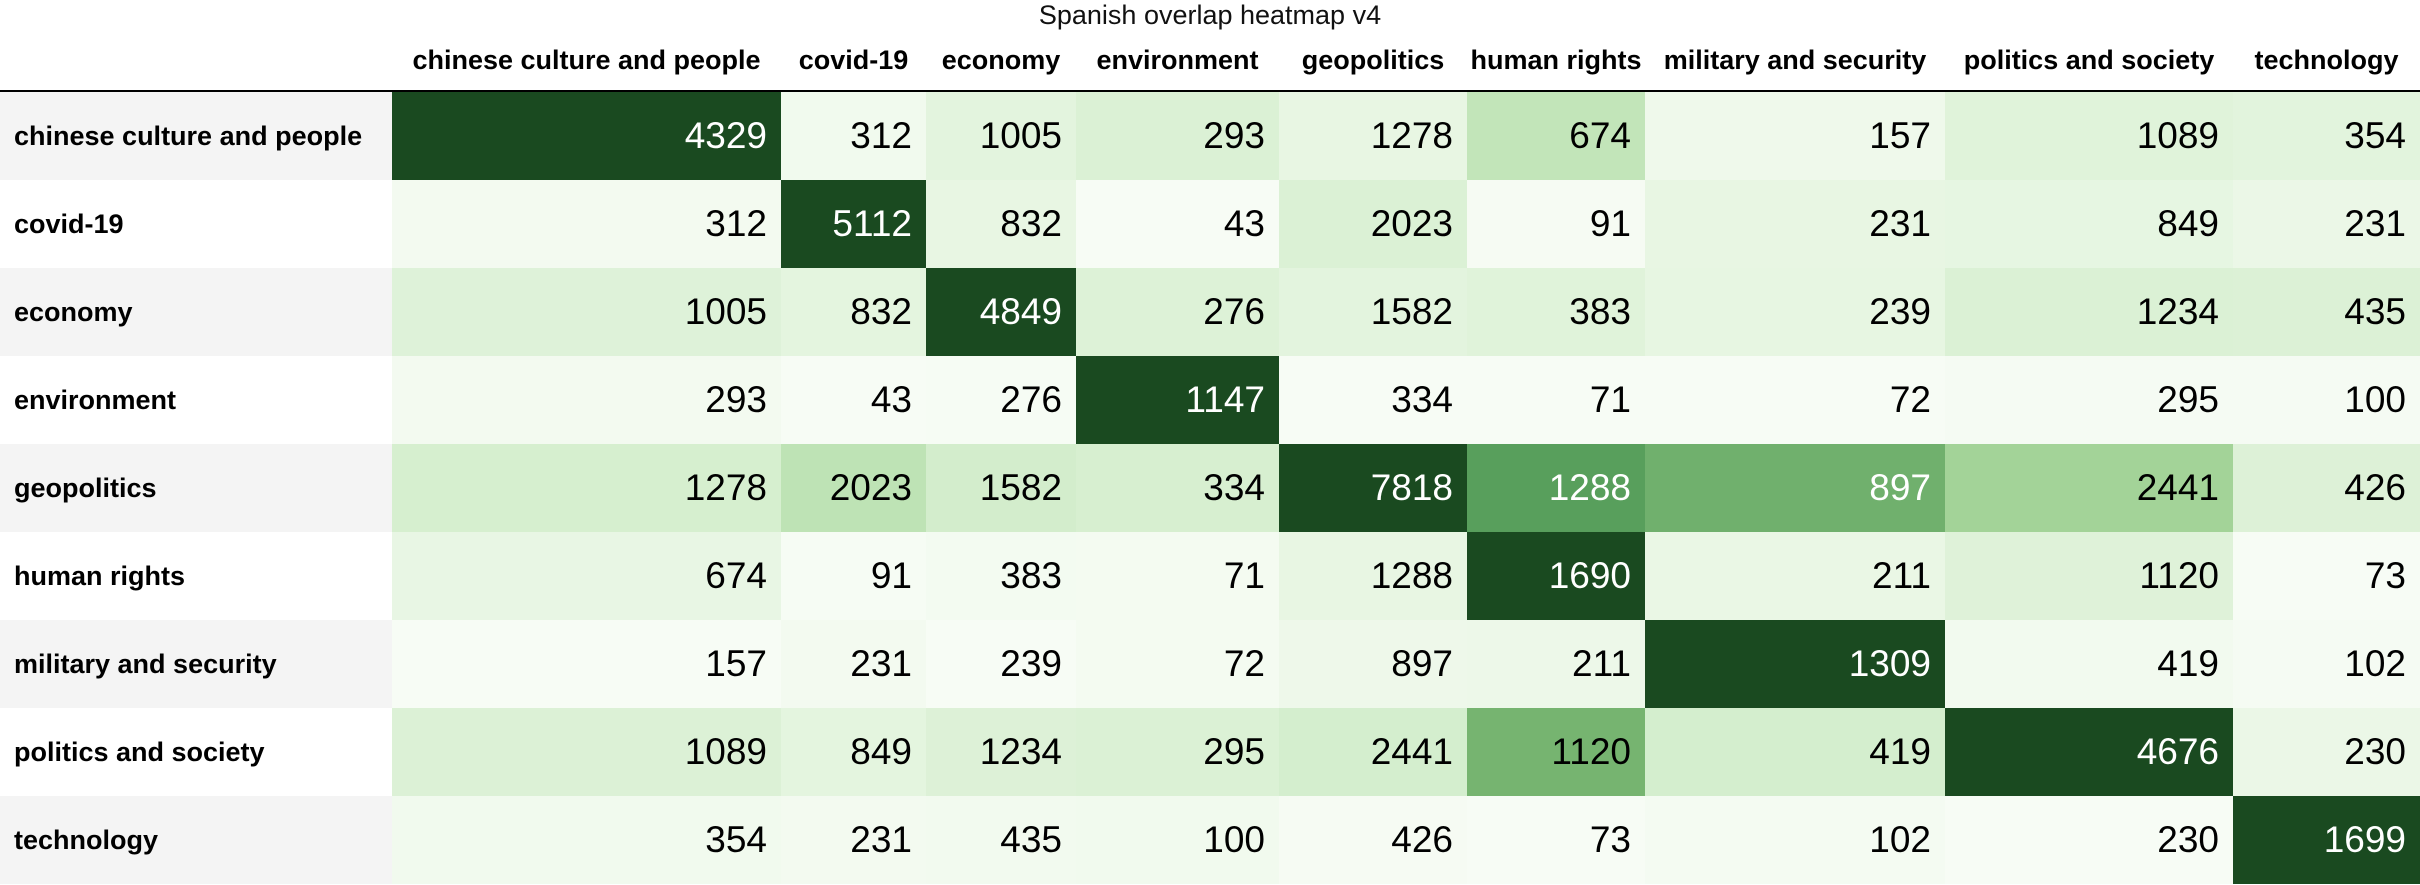 The image size is (2420, 885). I want to click on column-header-8: technology, so click(2326, 61).